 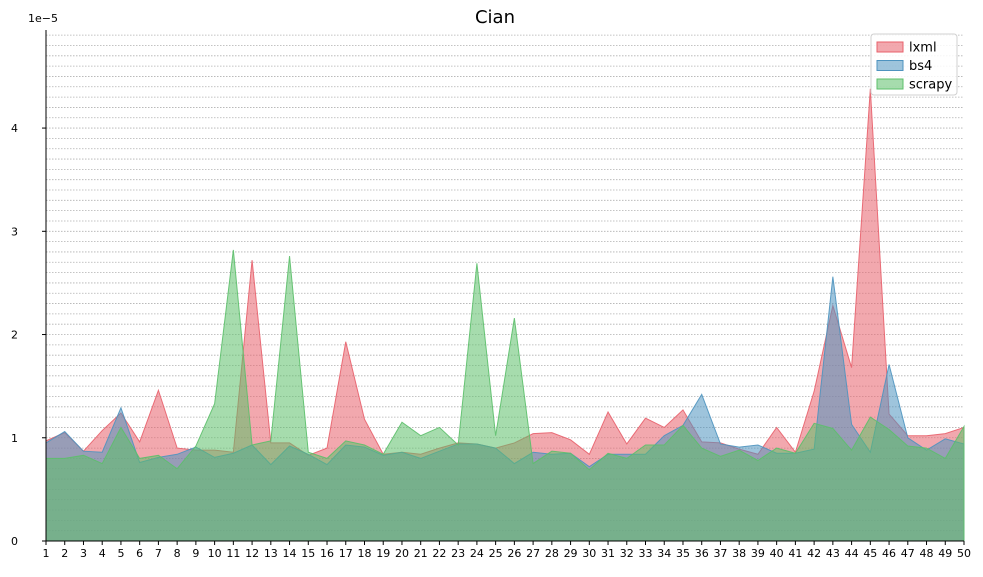 What do you see at coordinates (533, 553) in the screenshot?
I see `x-tick-label: 27` at bounding box center [533, 553].